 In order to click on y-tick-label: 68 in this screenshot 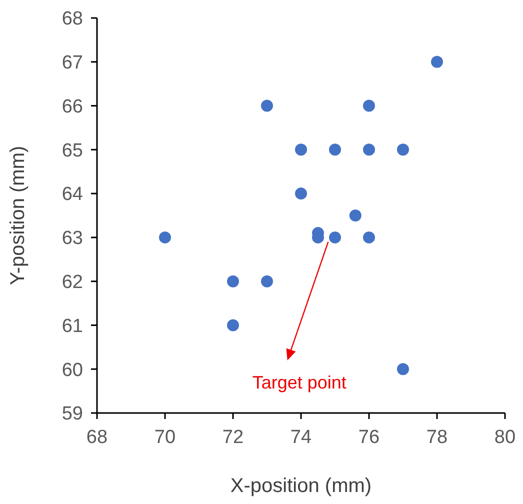, I will do `click(72, 19)`.